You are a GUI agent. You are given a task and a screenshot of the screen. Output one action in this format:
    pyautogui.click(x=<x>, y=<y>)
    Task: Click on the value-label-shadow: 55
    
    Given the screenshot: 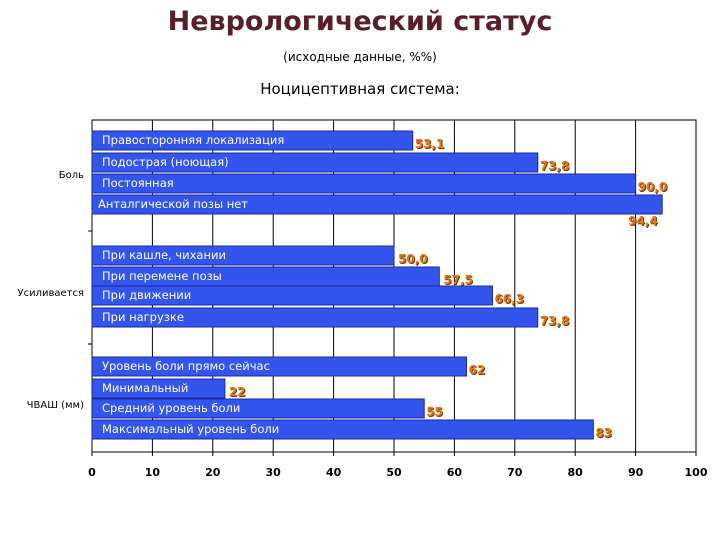 What is the action you would take?
    pyautogui.click(x=435, y=413)
    